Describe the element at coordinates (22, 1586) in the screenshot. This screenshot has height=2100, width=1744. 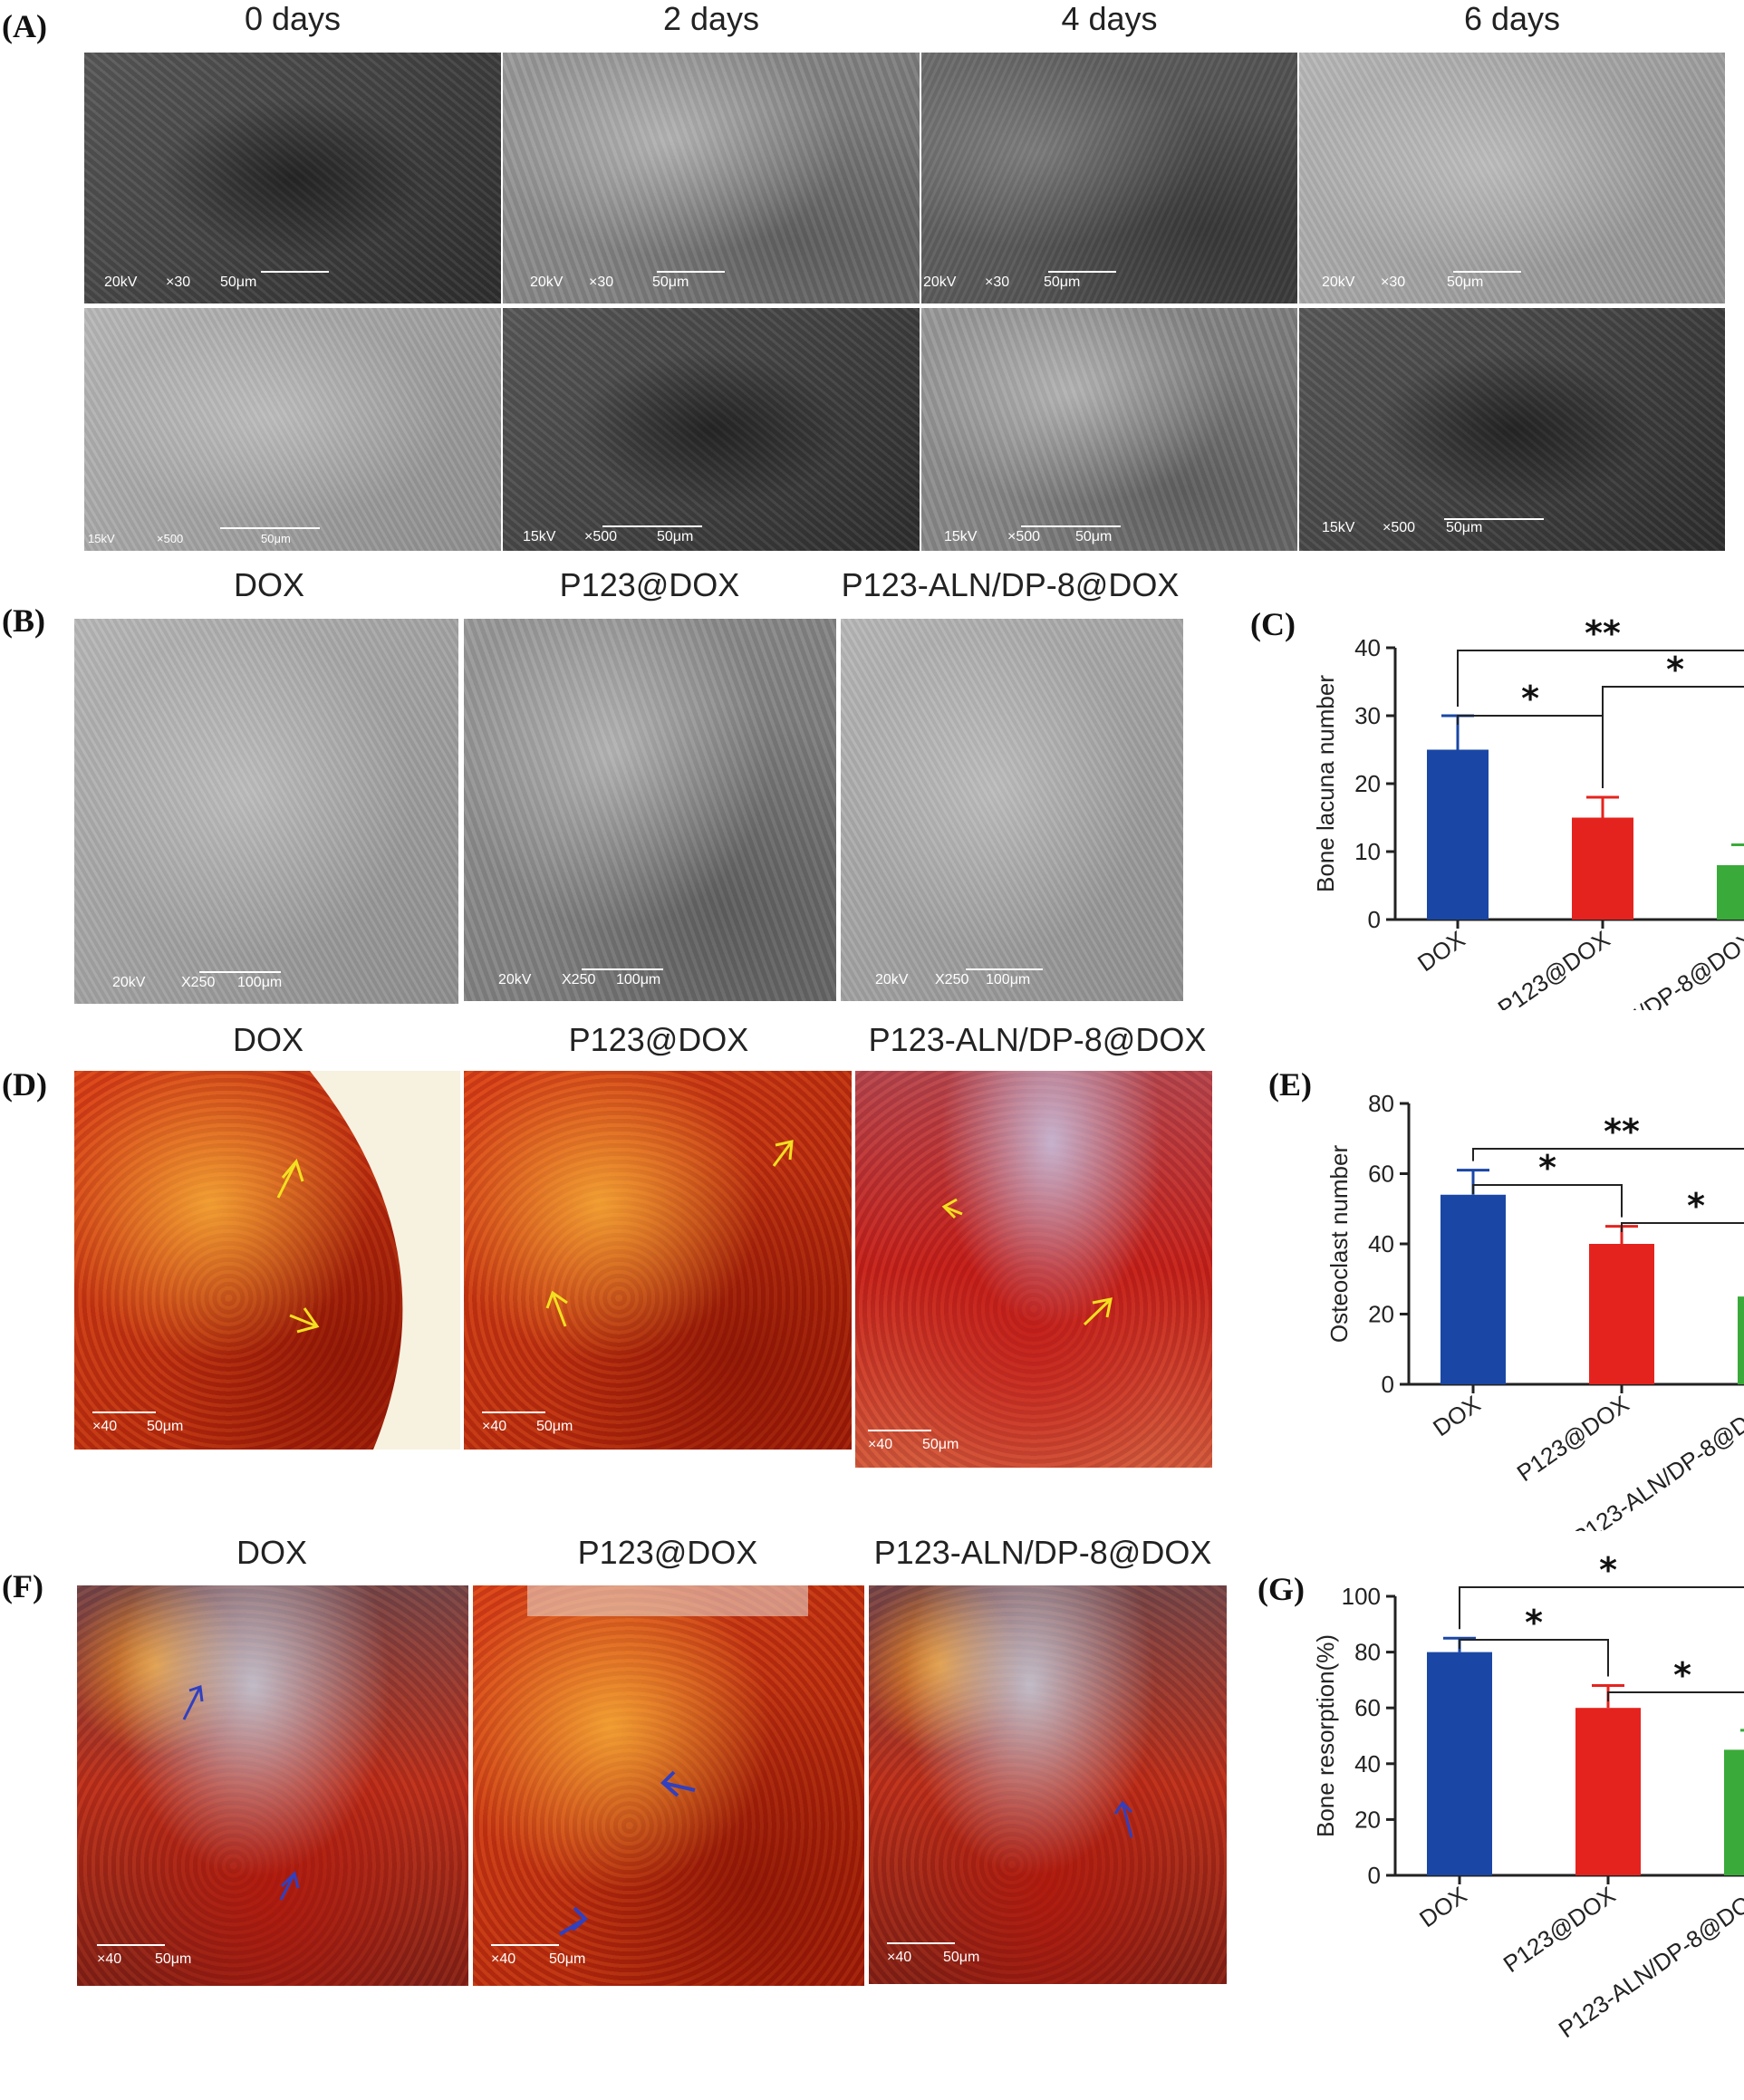
I see `panel-label-f: (F)` at that location.